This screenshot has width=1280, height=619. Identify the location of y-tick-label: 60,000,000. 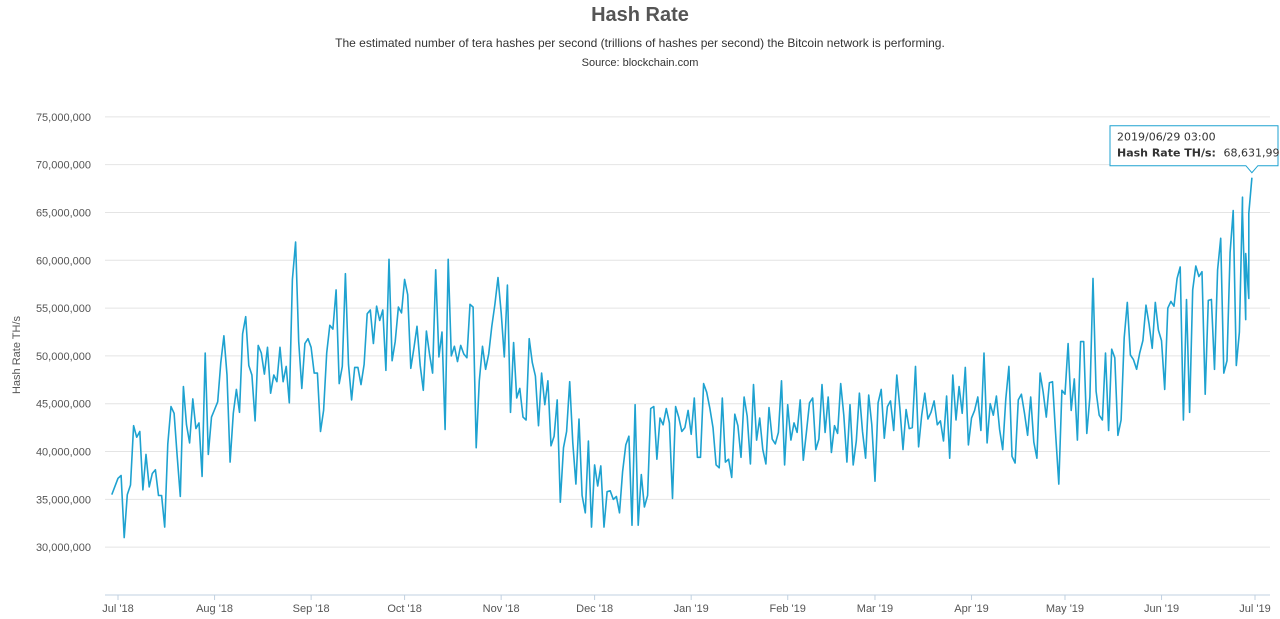
(63, 261).